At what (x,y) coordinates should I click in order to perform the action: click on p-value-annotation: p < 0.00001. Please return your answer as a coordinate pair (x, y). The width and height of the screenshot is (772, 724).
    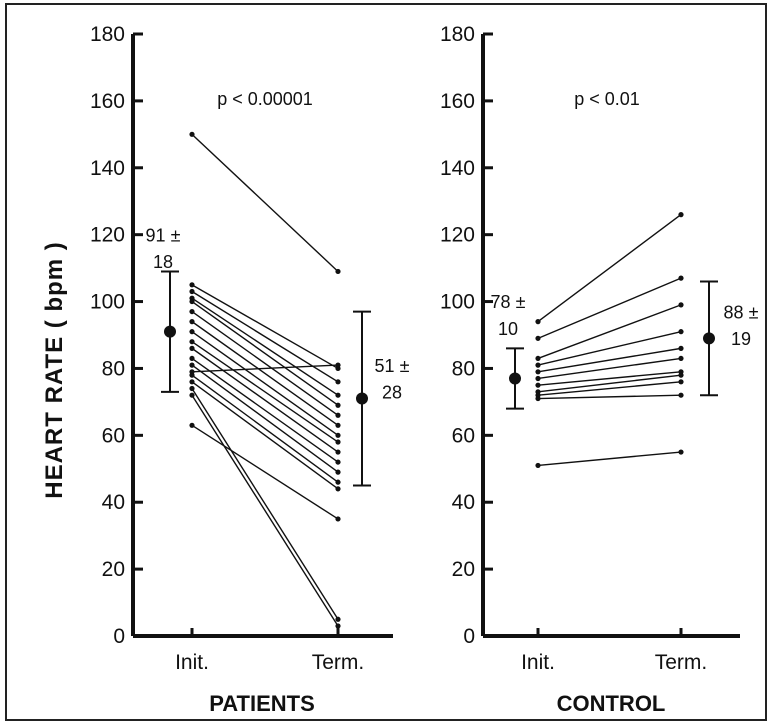
    Looking at the image, I should click on (265, 99).